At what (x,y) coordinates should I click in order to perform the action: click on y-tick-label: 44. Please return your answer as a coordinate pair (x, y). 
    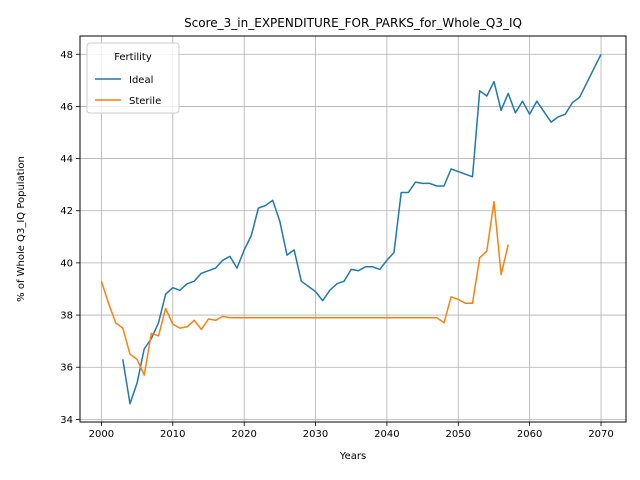
    Looking at the image, I should click on (66, 159).